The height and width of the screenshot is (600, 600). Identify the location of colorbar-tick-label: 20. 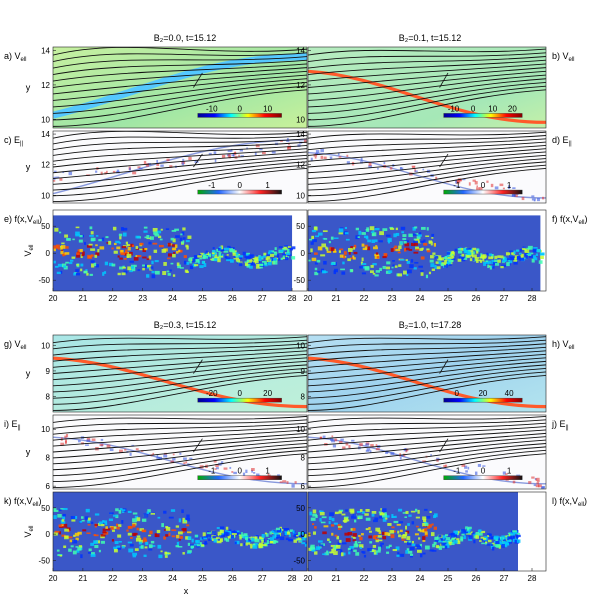
(267, 393).